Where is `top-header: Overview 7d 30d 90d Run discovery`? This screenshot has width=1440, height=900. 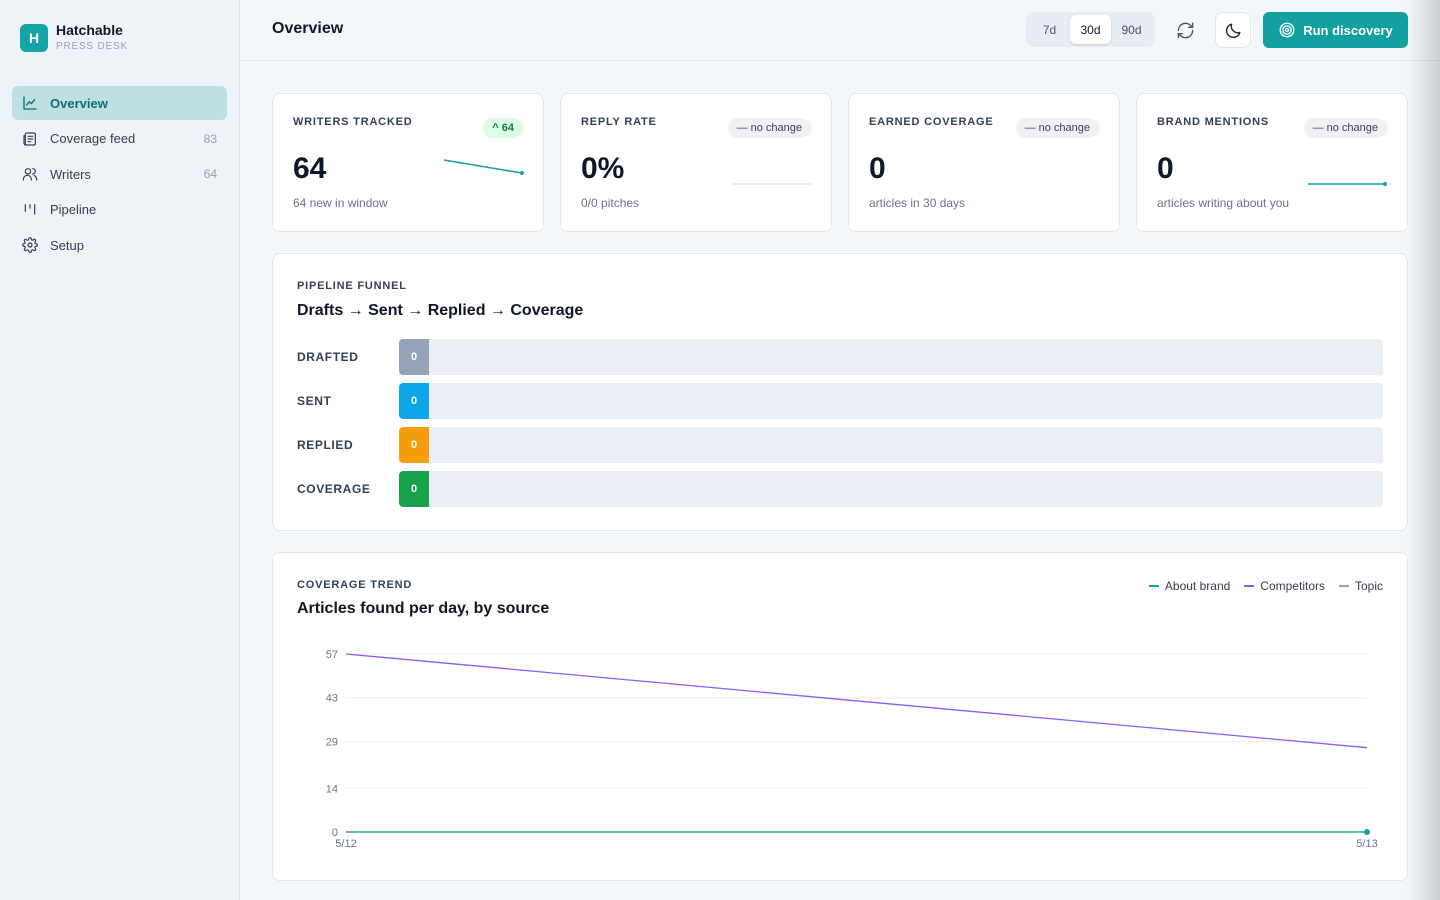
top-header: Overview 7d 30d 90d Run discovery is located at coordinates (840, 30).